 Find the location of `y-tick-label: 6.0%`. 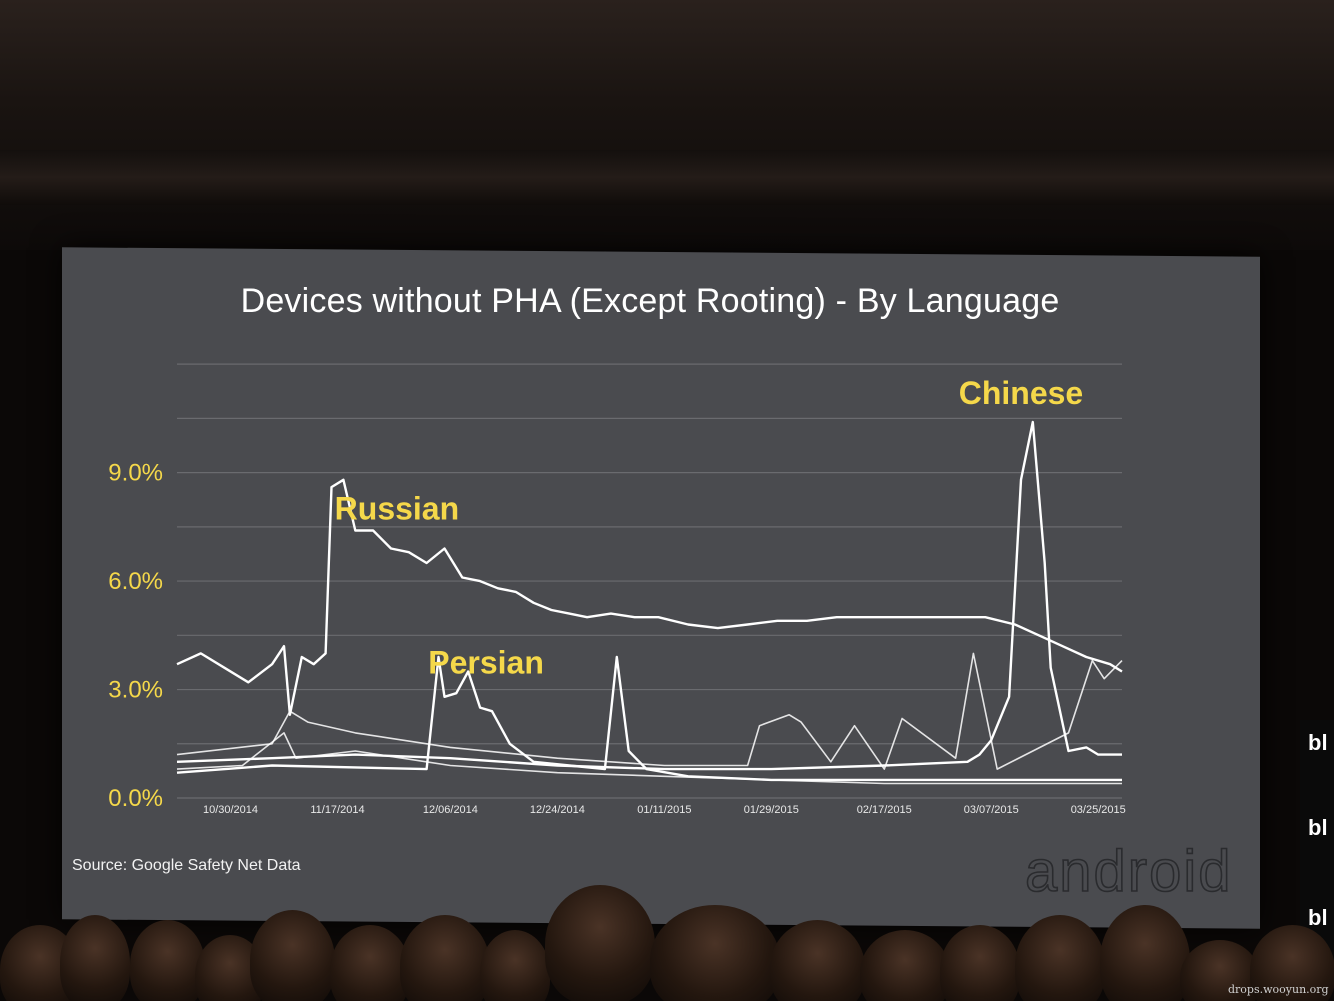

y-tick-label: 6.0% is located at coordinates (135, 581).